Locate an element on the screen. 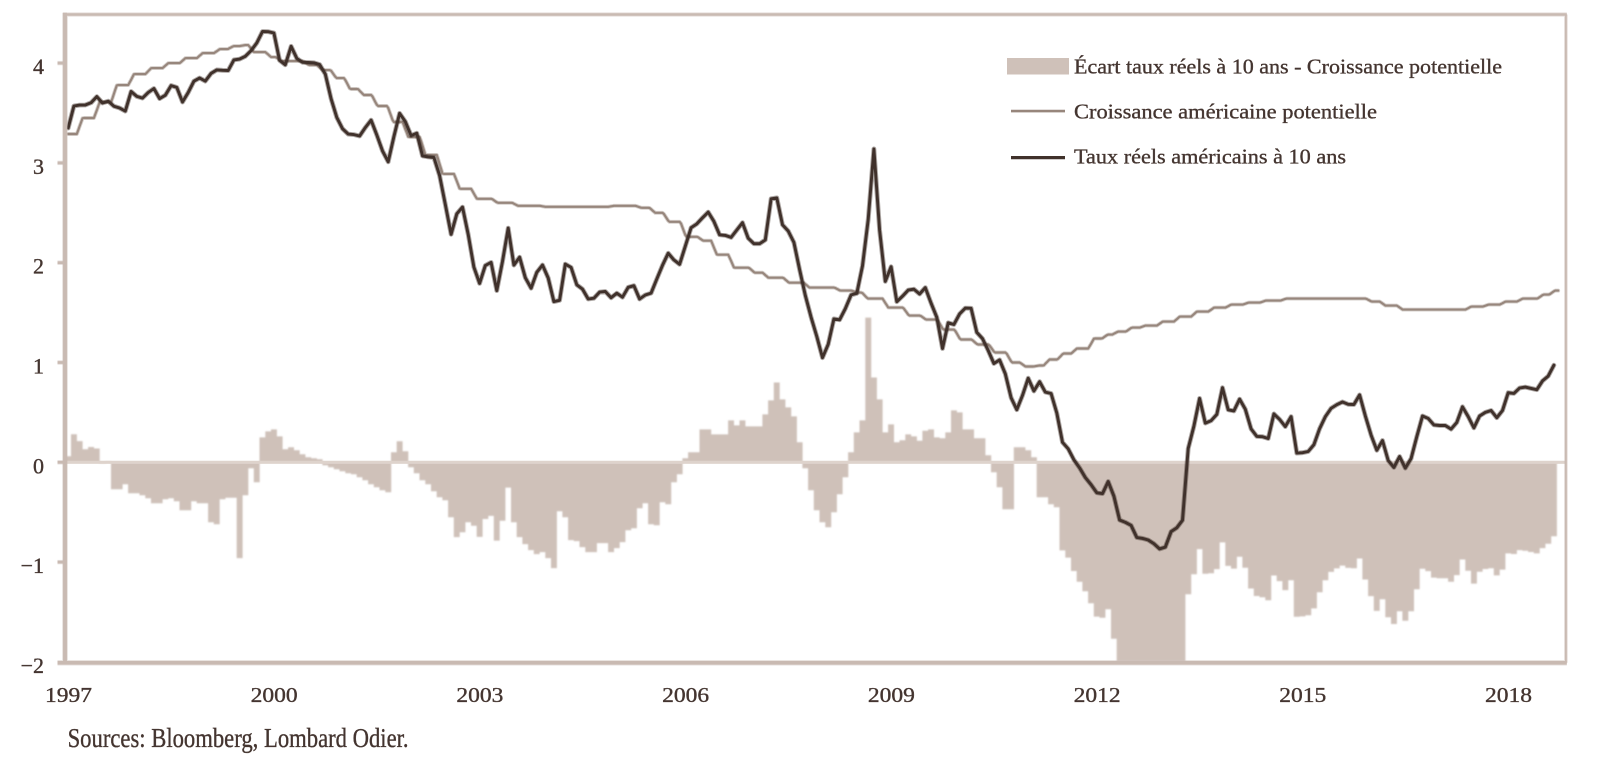  svg-text: 2000 is located at coordinates (274, 695).